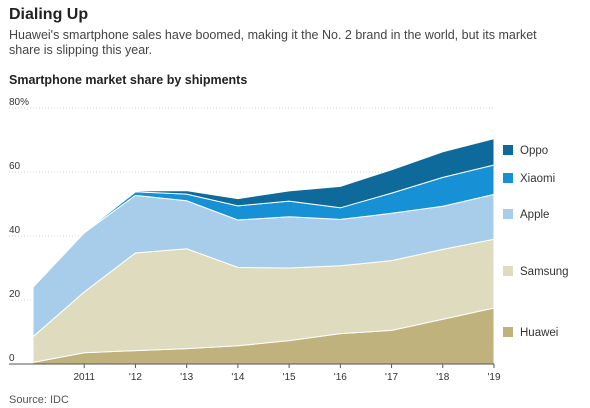  I want to click on x-tick-label: '16, so click(340, 377).